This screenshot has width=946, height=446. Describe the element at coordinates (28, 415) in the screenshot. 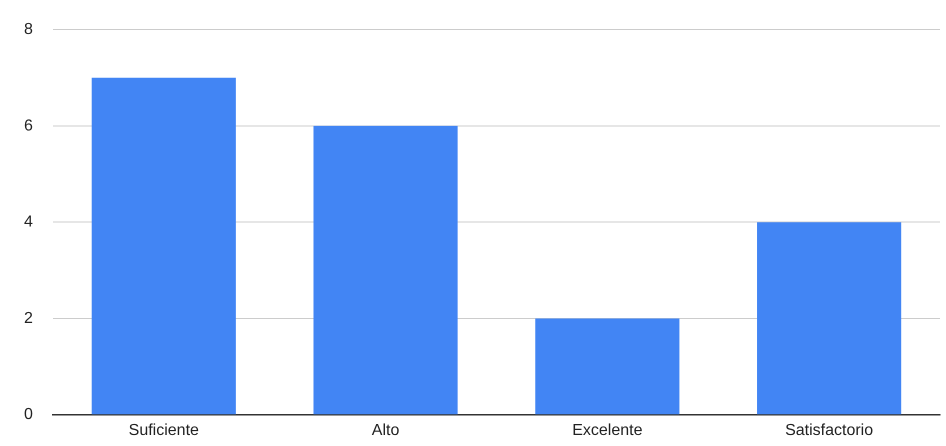

I see `y-tick-label: 0` at that location.